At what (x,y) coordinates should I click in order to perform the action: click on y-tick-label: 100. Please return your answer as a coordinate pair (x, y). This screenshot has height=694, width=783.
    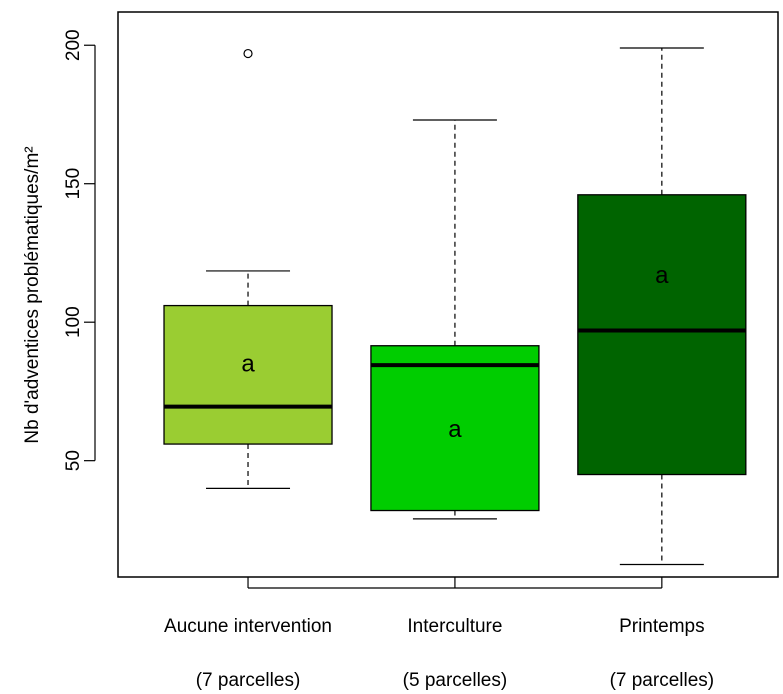
    Looking at the image, I should click on (73, 322).